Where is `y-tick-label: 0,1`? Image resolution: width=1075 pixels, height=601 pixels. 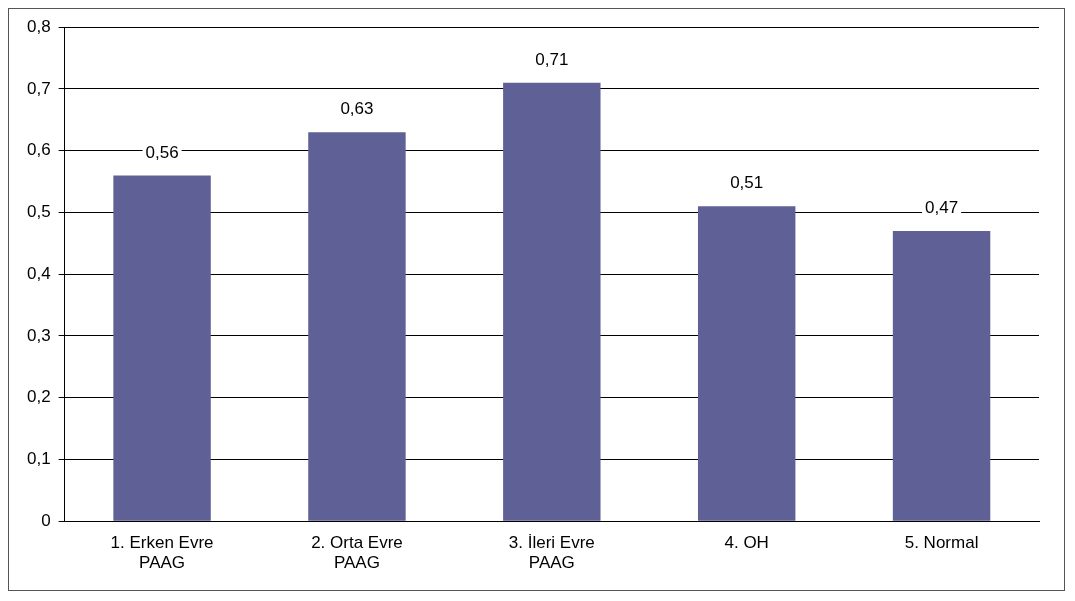
y-tick-label: 0,1 is located at coordinates (38, 459).